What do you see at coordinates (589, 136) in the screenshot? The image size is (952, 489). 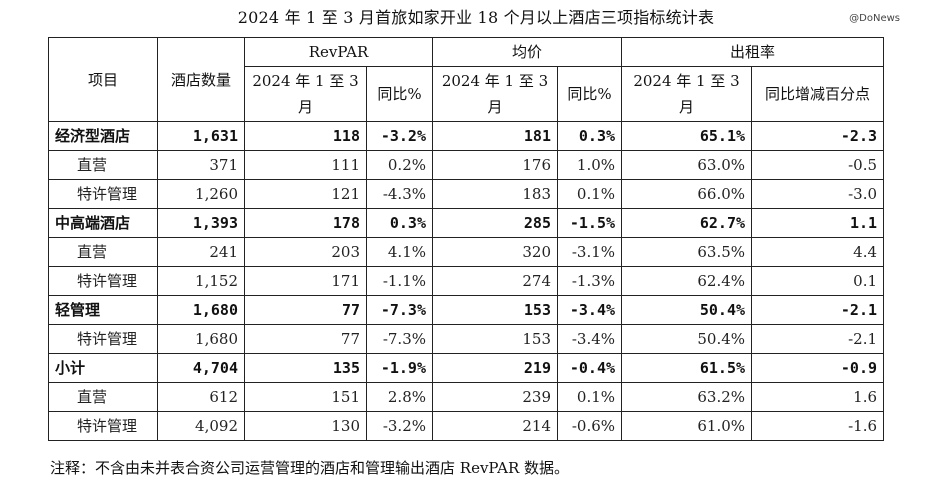 I see `price-yoy-cell: 0.3%` at bounding box center [589, 136].